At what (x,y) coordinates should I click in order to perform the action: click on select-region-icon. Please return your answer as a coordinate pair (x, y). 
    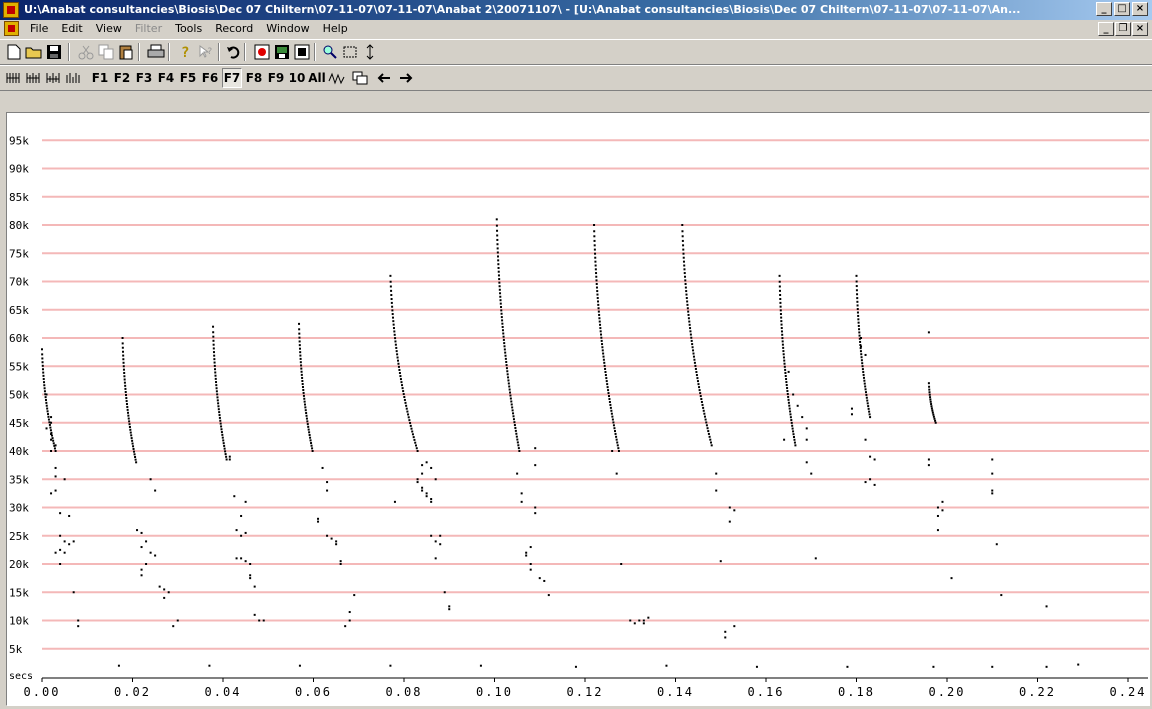
    Looking at the image, I should click on (350, 52).